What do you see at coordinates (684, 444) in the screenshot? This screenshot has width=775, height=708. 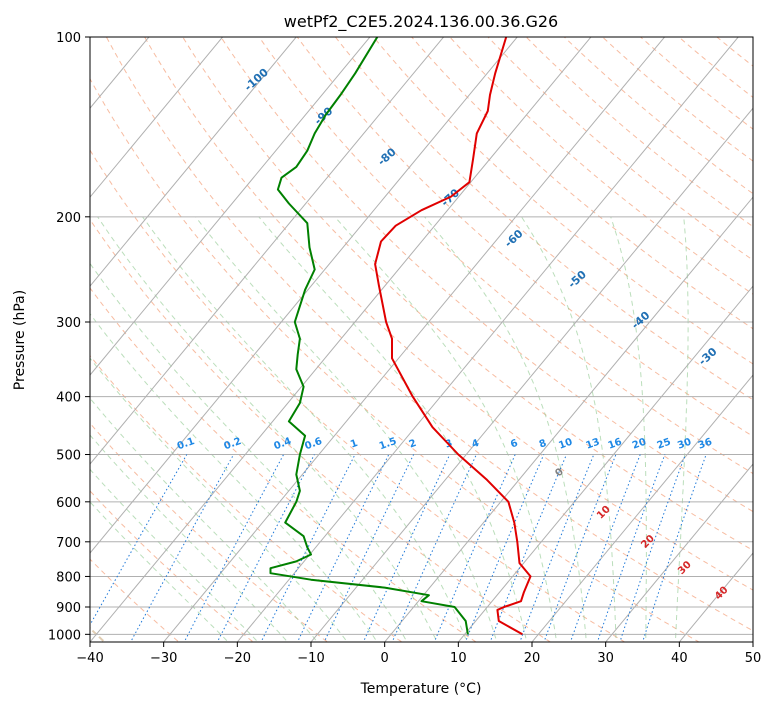 I see `mixing-ratio-label: 30` at bounding box center [684, 444].